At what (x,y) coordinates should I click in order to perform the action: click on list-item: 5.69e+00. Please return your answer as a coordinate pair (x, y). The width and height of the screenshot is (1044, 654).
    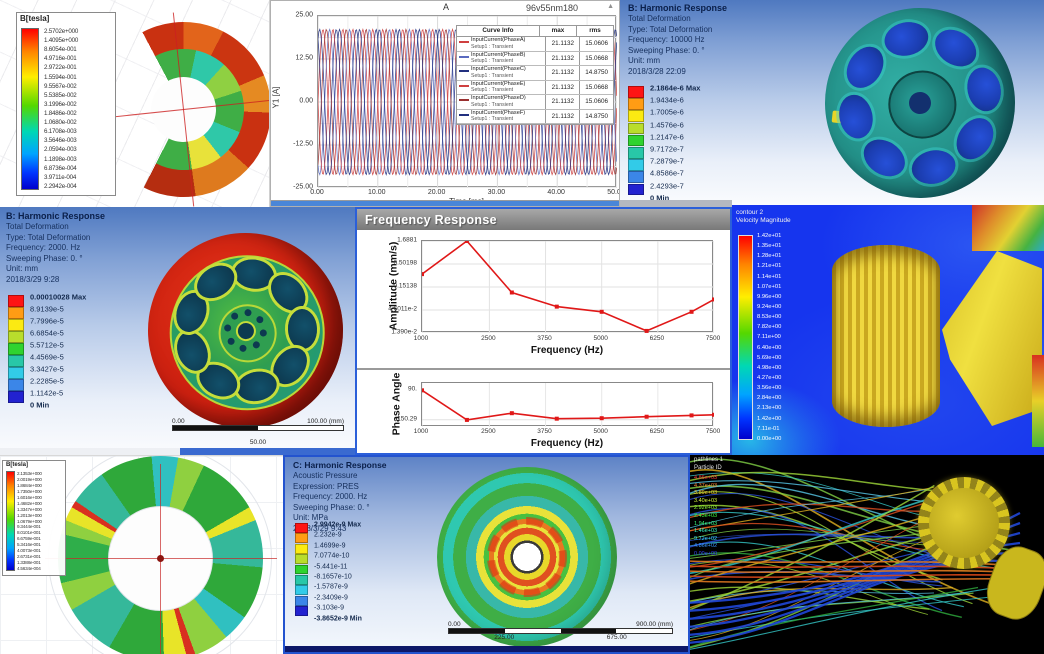
    Looking at the image, I should click on (769, 357).